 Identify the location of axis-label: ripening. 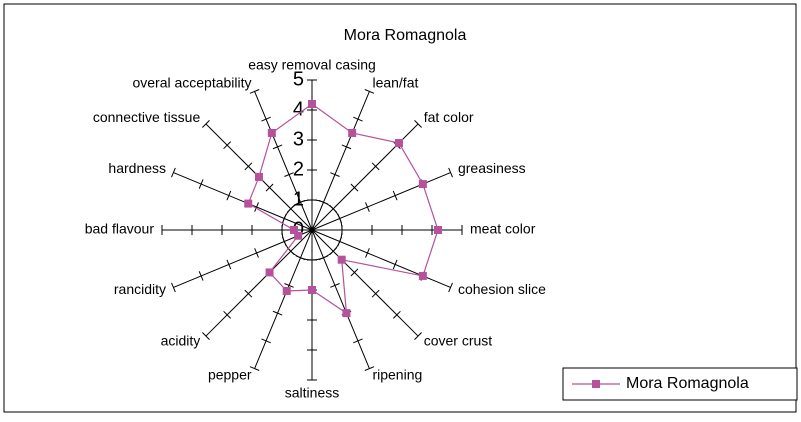
(397, 375).